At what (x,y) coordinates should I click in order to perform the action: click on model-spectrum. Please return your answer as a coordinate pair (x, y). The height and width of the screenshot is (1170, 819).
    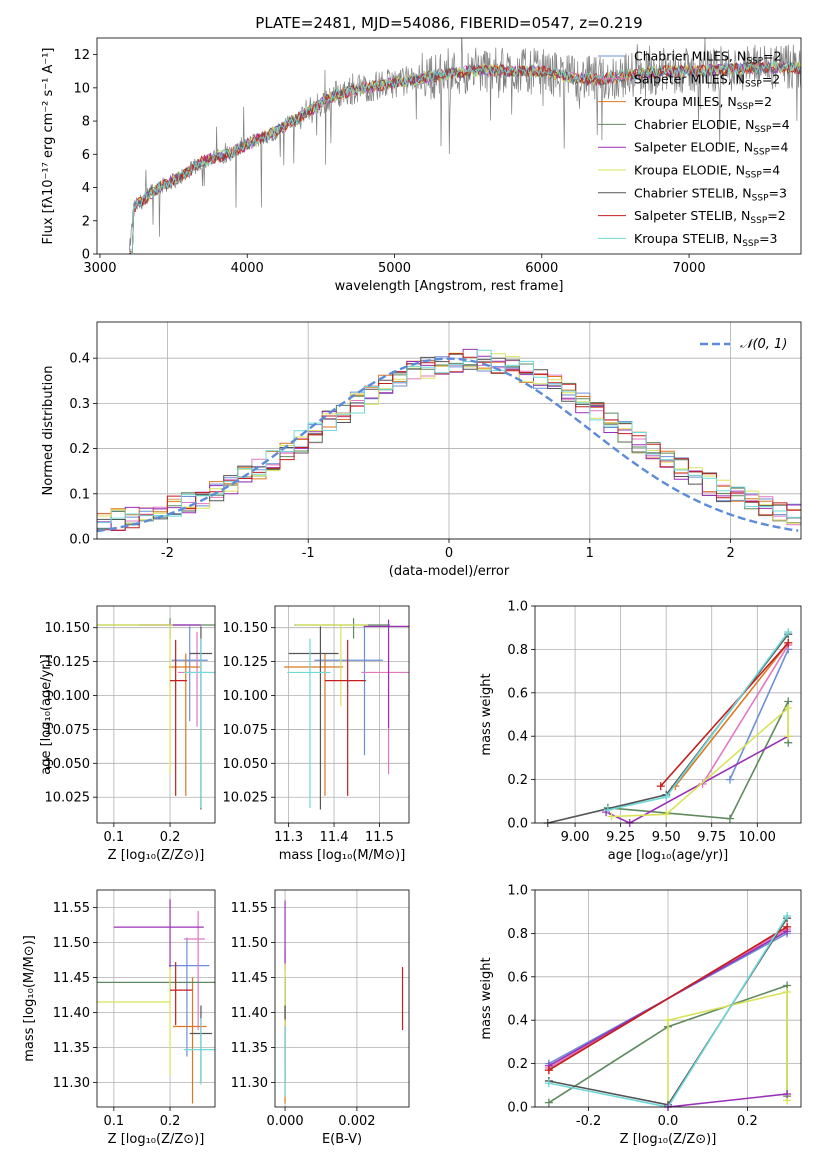
    Looking at the image, I should click on (465, 157).